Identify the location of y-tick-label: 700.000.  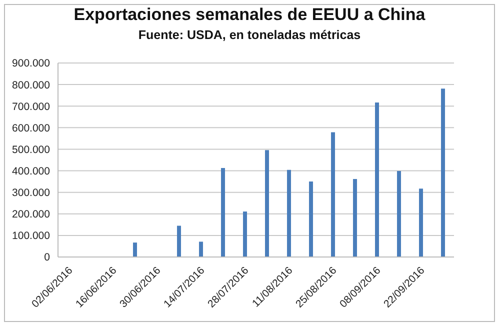
(31, 106).